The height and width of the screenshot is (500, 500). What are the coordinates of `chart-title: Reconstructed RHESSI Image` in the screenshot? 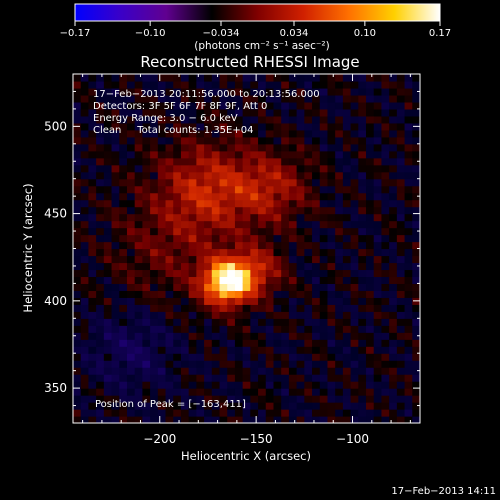 It's located at (249, 62).